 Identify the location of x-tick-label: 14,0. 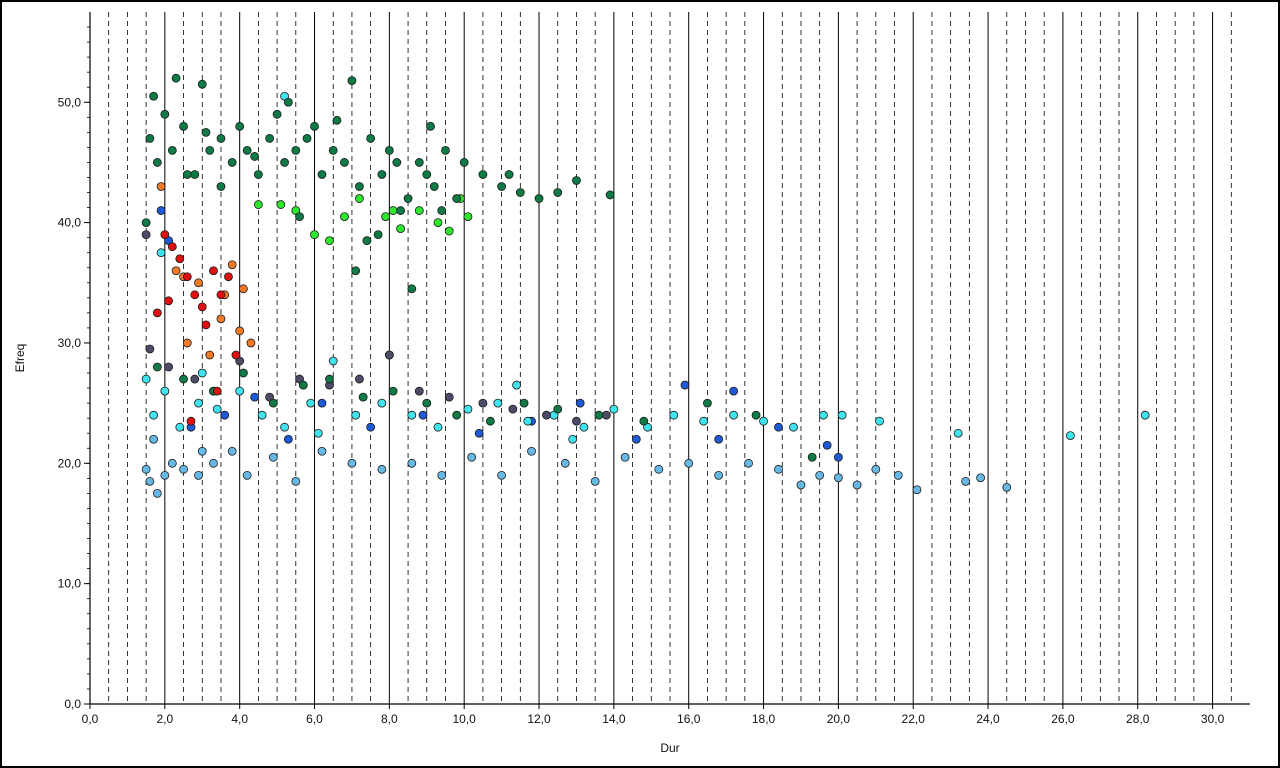
(614, 719).